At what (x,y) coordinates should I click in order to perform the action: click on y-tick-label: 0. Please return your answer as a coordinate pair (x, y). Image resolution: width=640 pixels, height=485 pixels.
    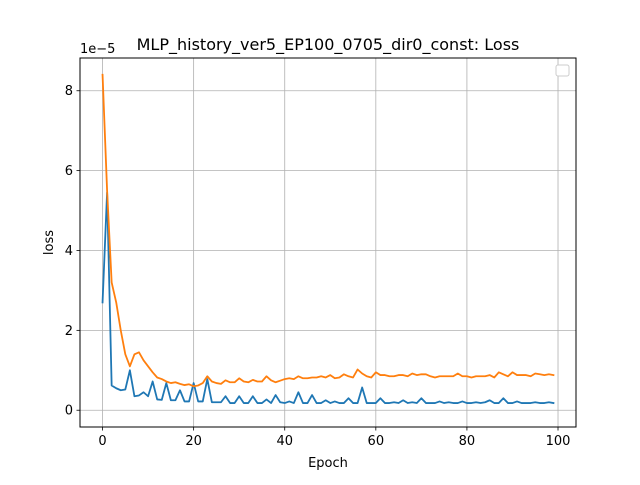
    Looking at the image, I should click on (69, 411).